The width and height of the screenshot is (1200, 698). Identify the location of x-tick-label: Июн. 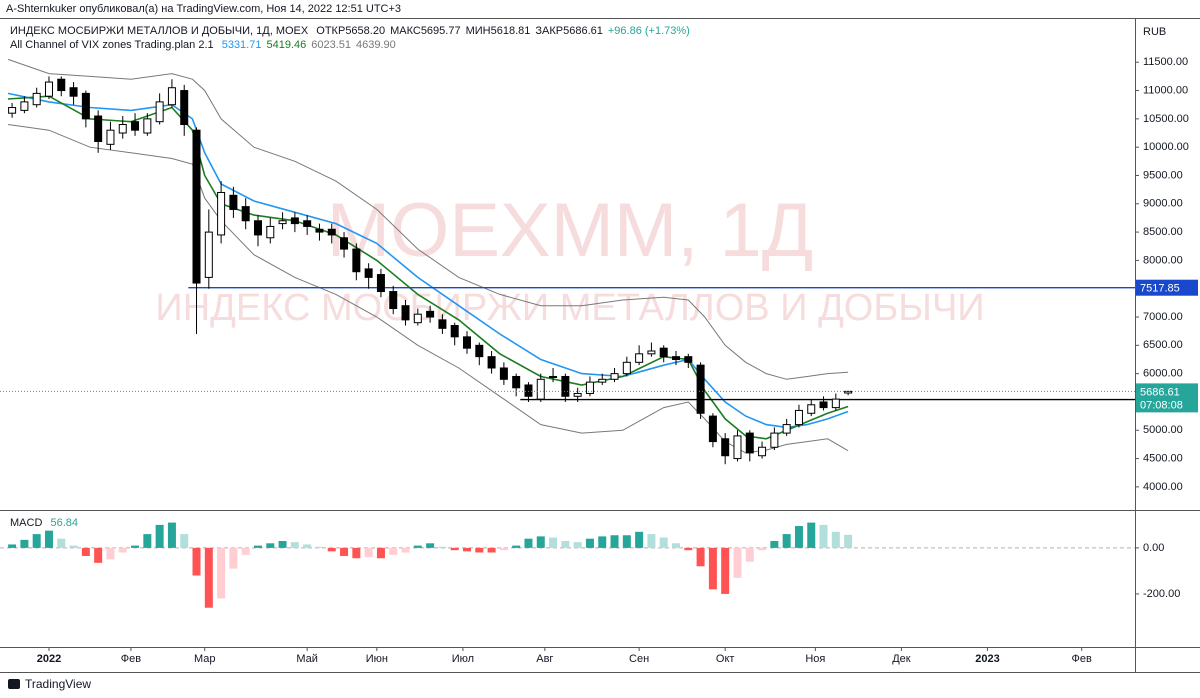
(377, 659).